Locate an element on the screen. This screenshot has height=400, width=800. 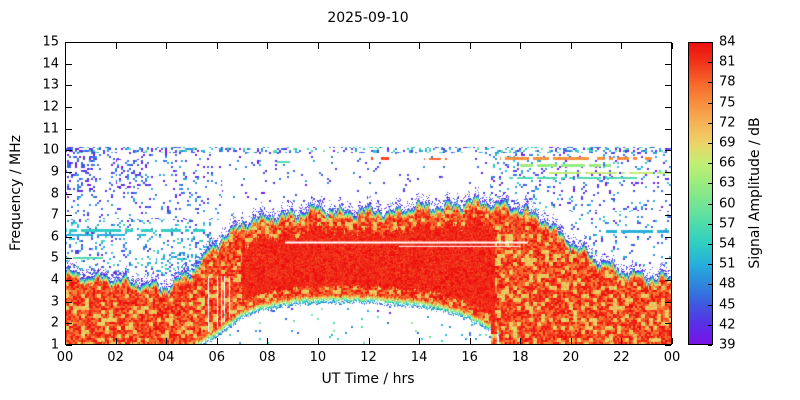
x-tick-label: 22 is located at coordinates (621, 357).